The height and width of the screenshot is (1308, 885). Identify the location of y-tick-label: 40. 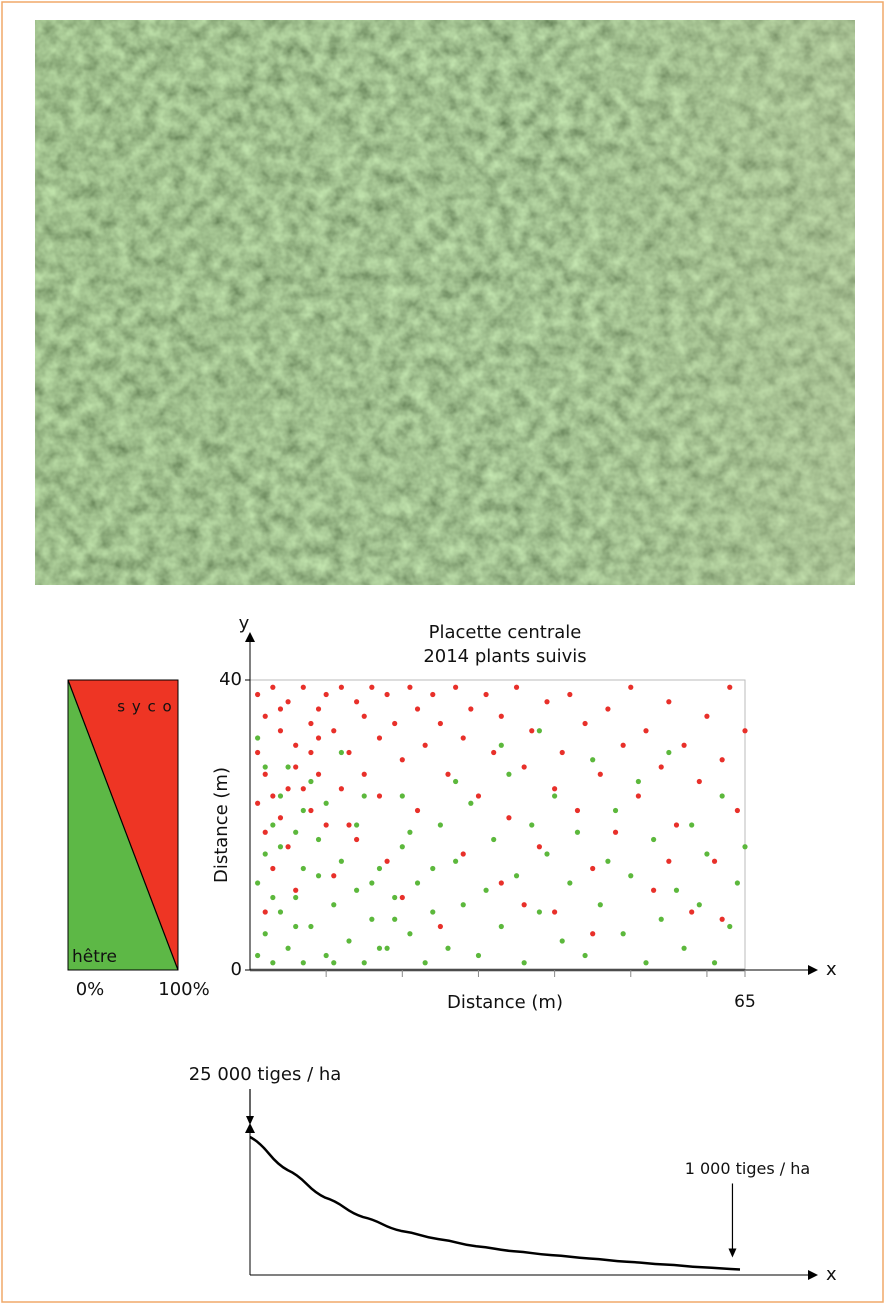
(230, 679).